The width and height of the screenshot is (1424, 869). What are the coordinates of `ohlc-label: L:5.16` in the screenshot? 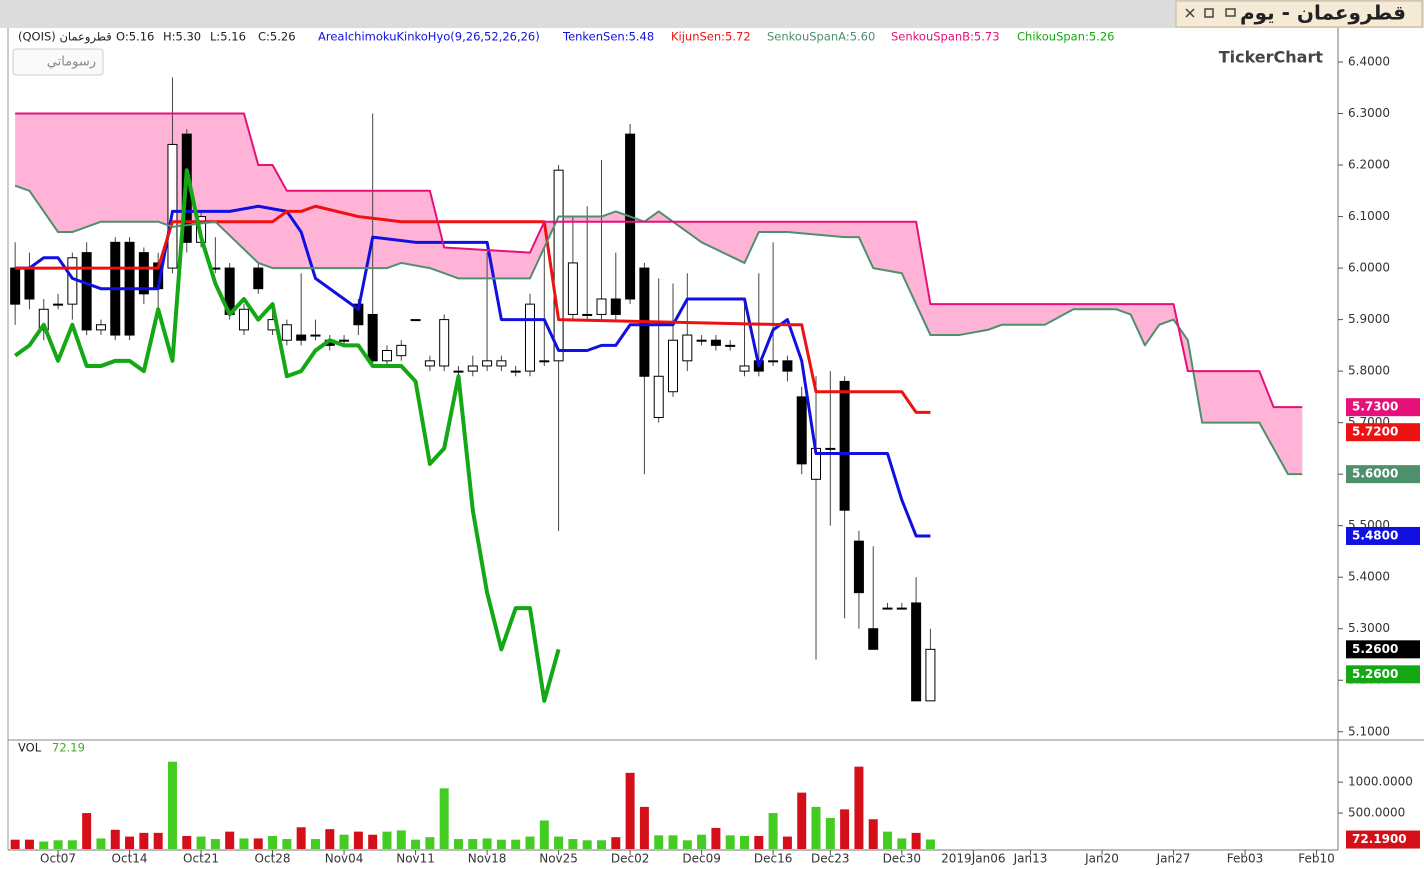 It's located at (228, 37).